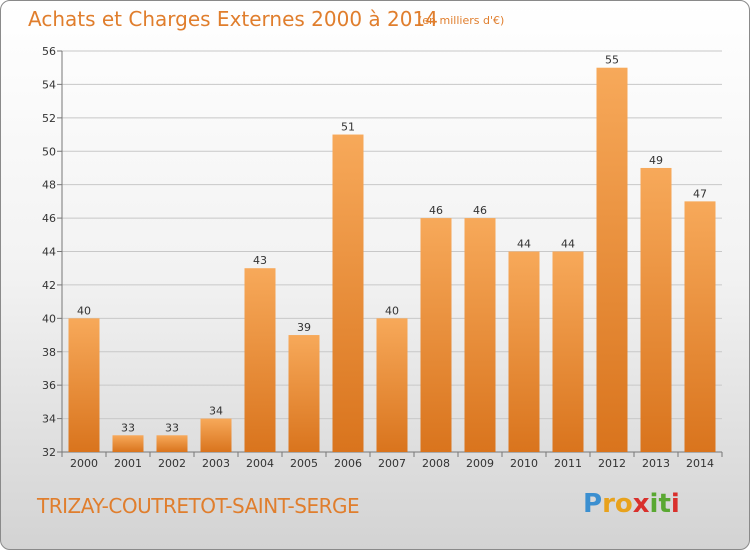 The image size is (750, 550). Describe the element at coordinates (608, 504) in the screenshot. I see `logo-letter: r` at that location.